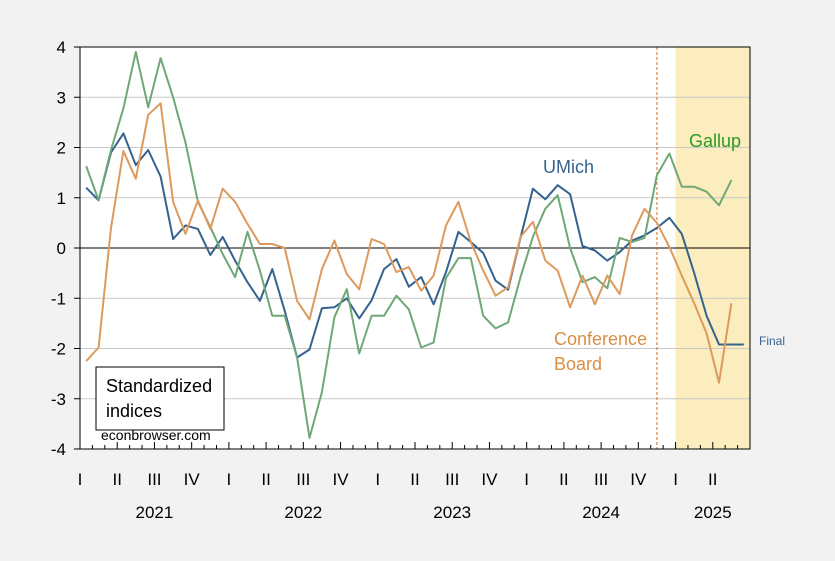  Describe the element at coordinates (58, 298) in the screenshot. I see `y-tick-label: -1` at that location.